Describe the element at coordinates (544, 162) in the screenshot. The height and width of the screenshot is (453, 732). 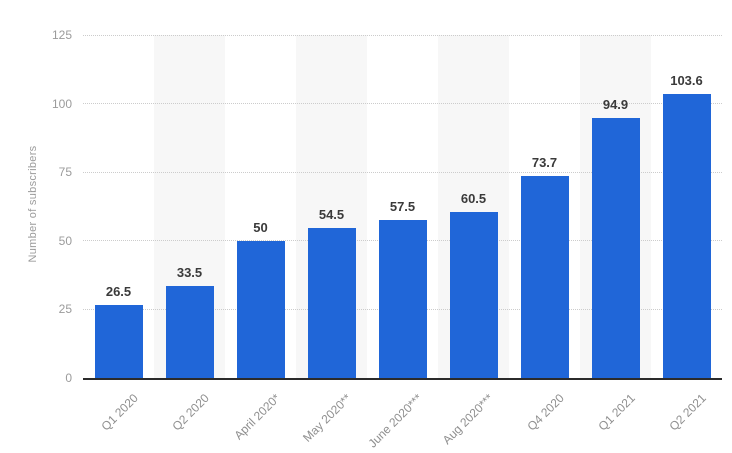
I see `bar-value-label: 73.7` at that location.